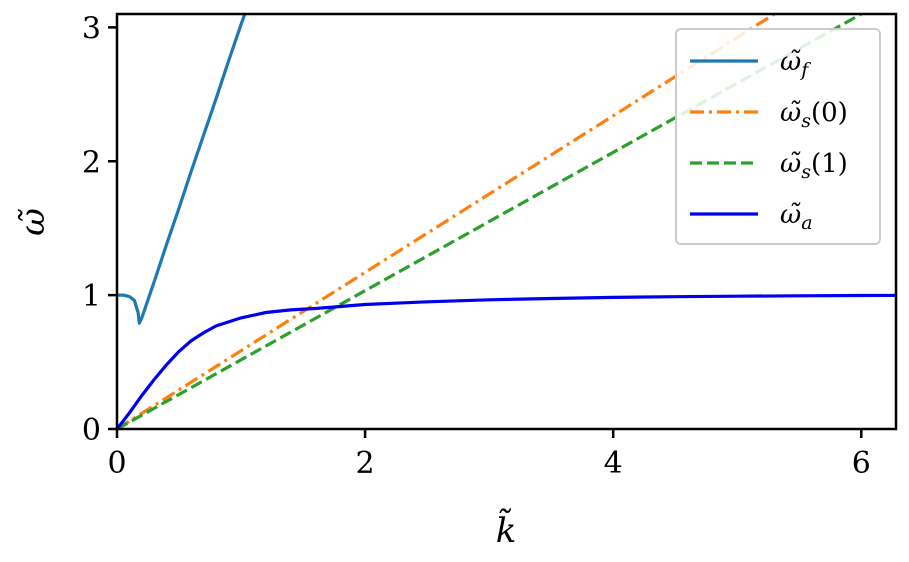 The height and width of the screenshot is (562, 909). Describe the element at coordinates (91, 28) in the screenshot. I see `y-tick-label: 3` at that location.